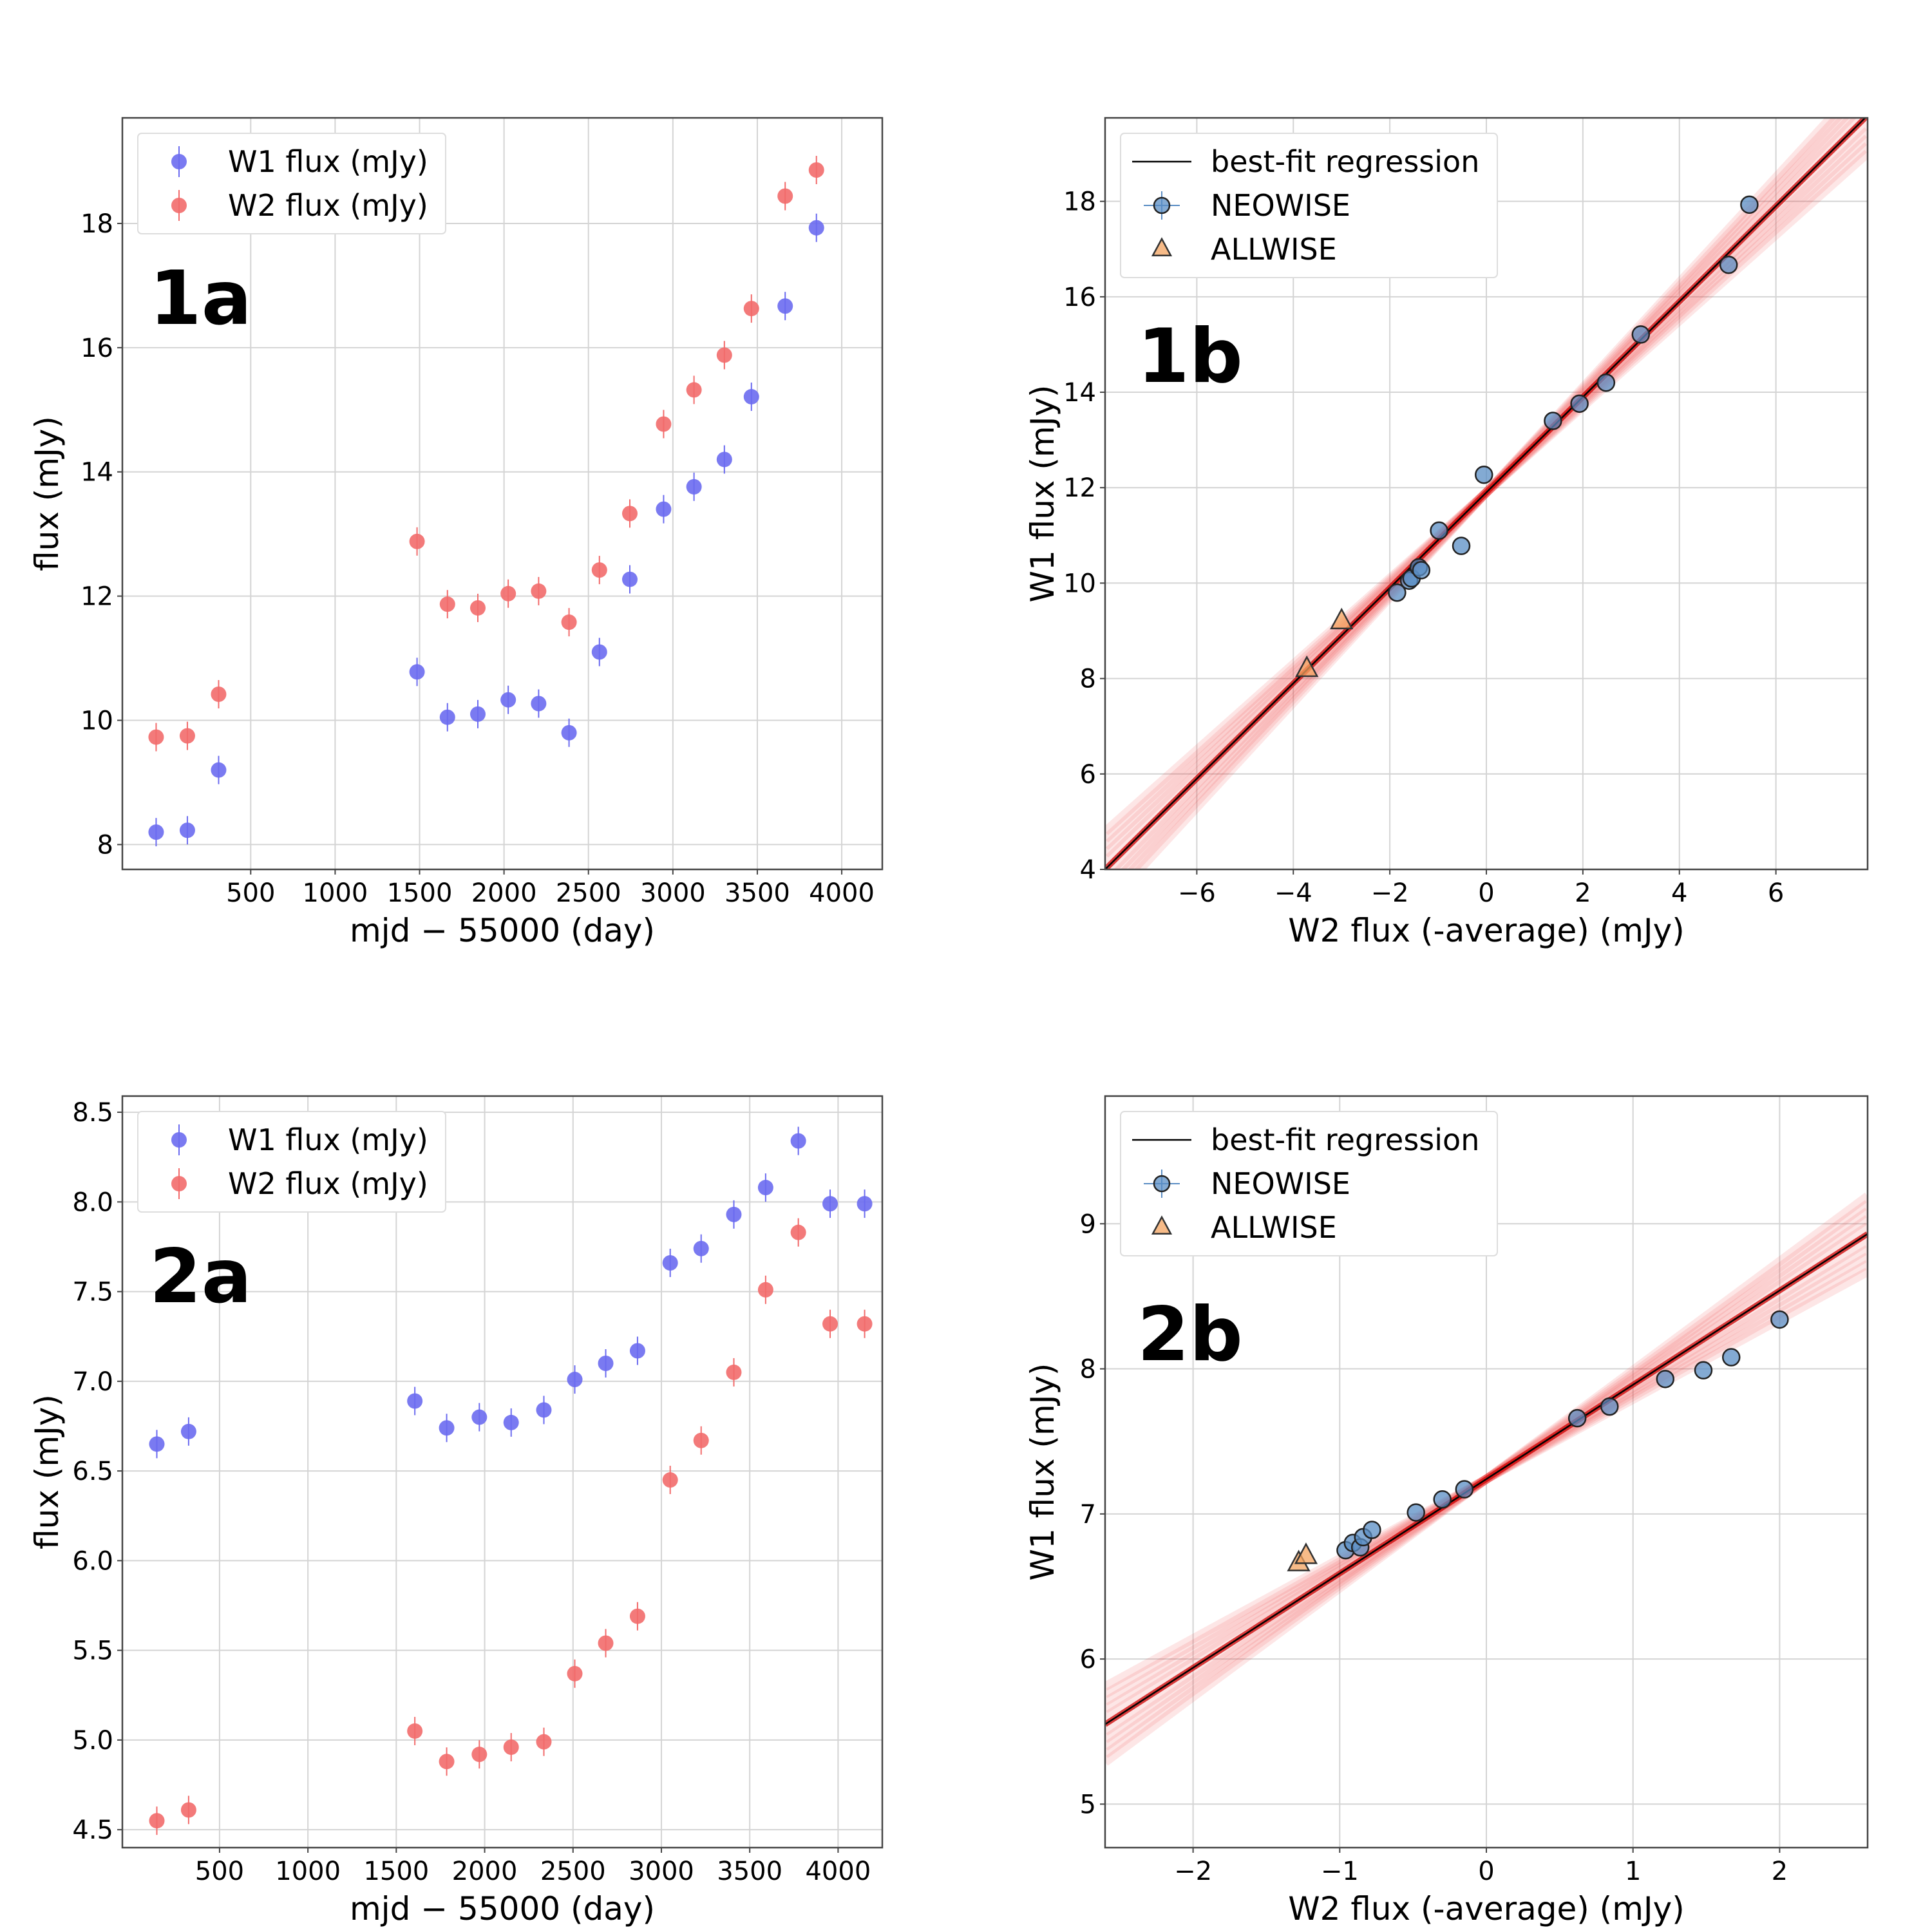 This screenshot has width=1932, height=1932. Describe the element at coordinates (92, 1292) in the screenshot. I see `y-tick-label: 7.5` at that location.